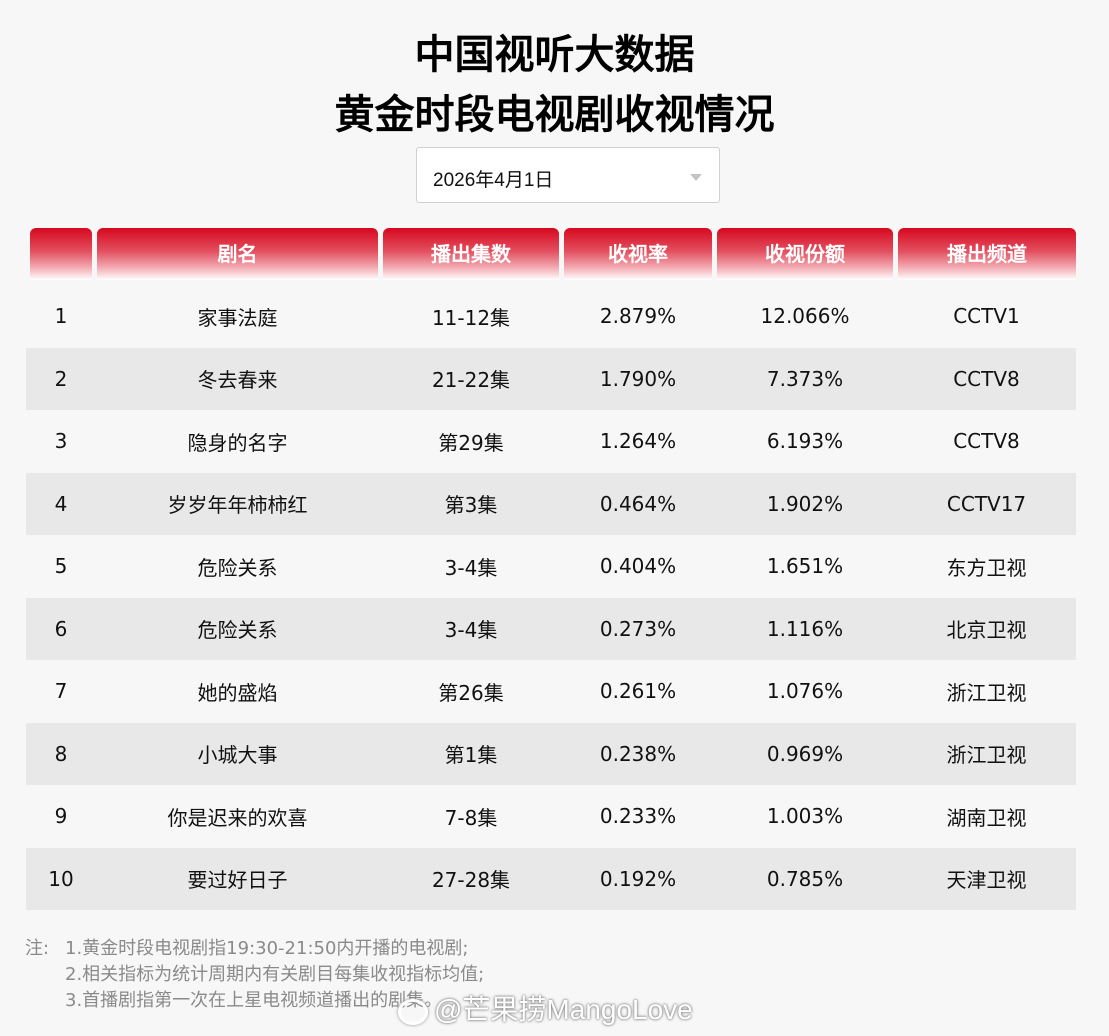  Describe the element at coordinates (986, 503) in the screenshot. I see `channel-cell: CCTV17` at that location.